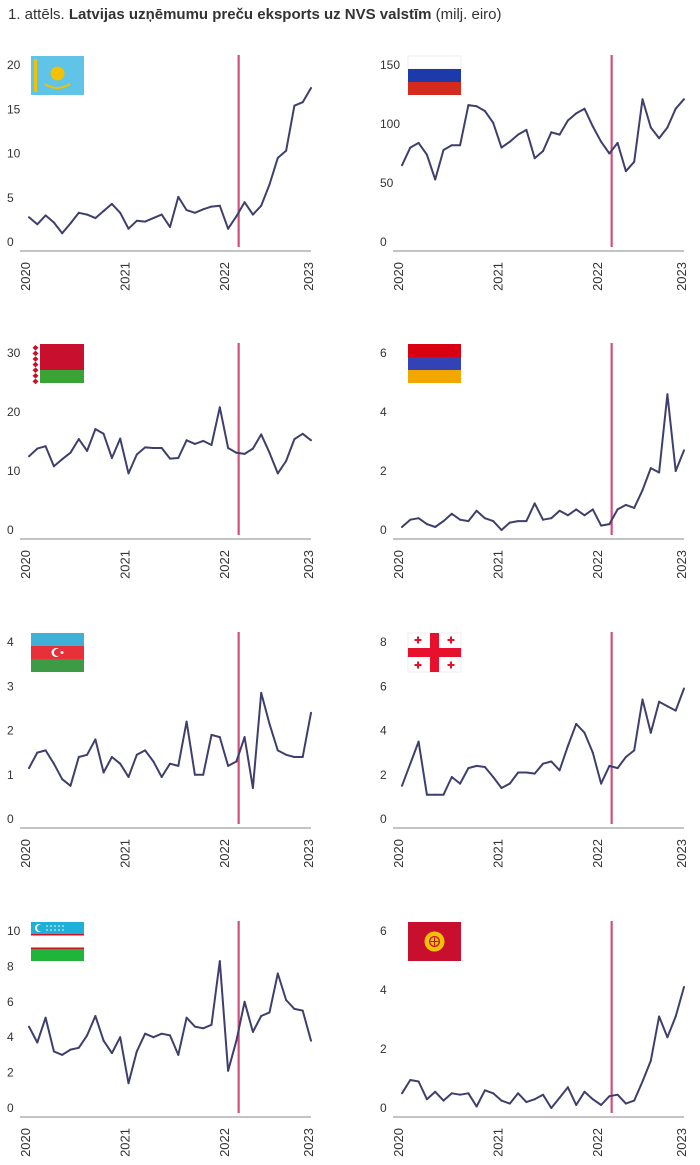 The image size is (700, 1165). What do you see at coordinates (383, 686) in the screenshot?
I see `y-tick-label: 6` at bounding box center [383, 686].